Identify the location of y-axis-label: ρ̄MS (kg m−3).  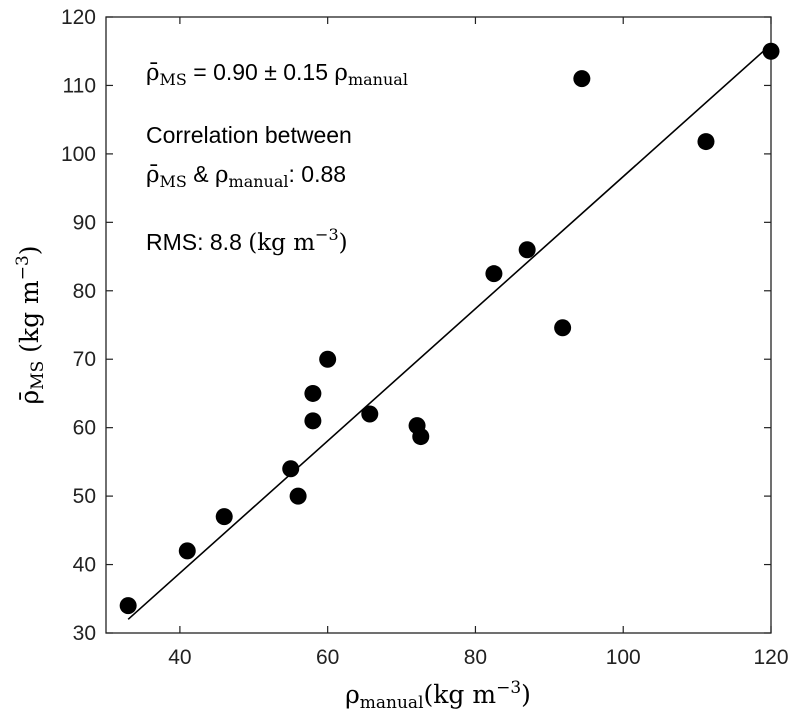
(30, 324).